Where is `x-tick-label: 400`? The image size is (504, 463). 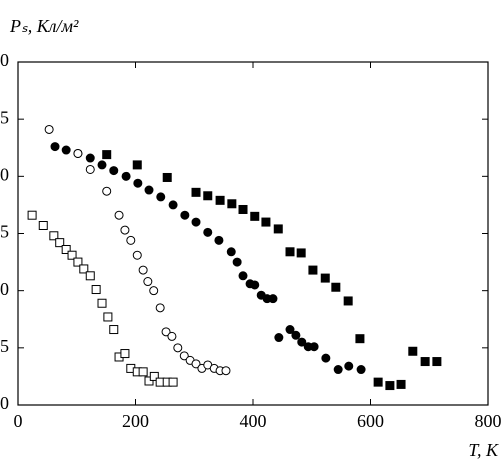 x-tick-label: 400 is located at coordinates (253, 421).